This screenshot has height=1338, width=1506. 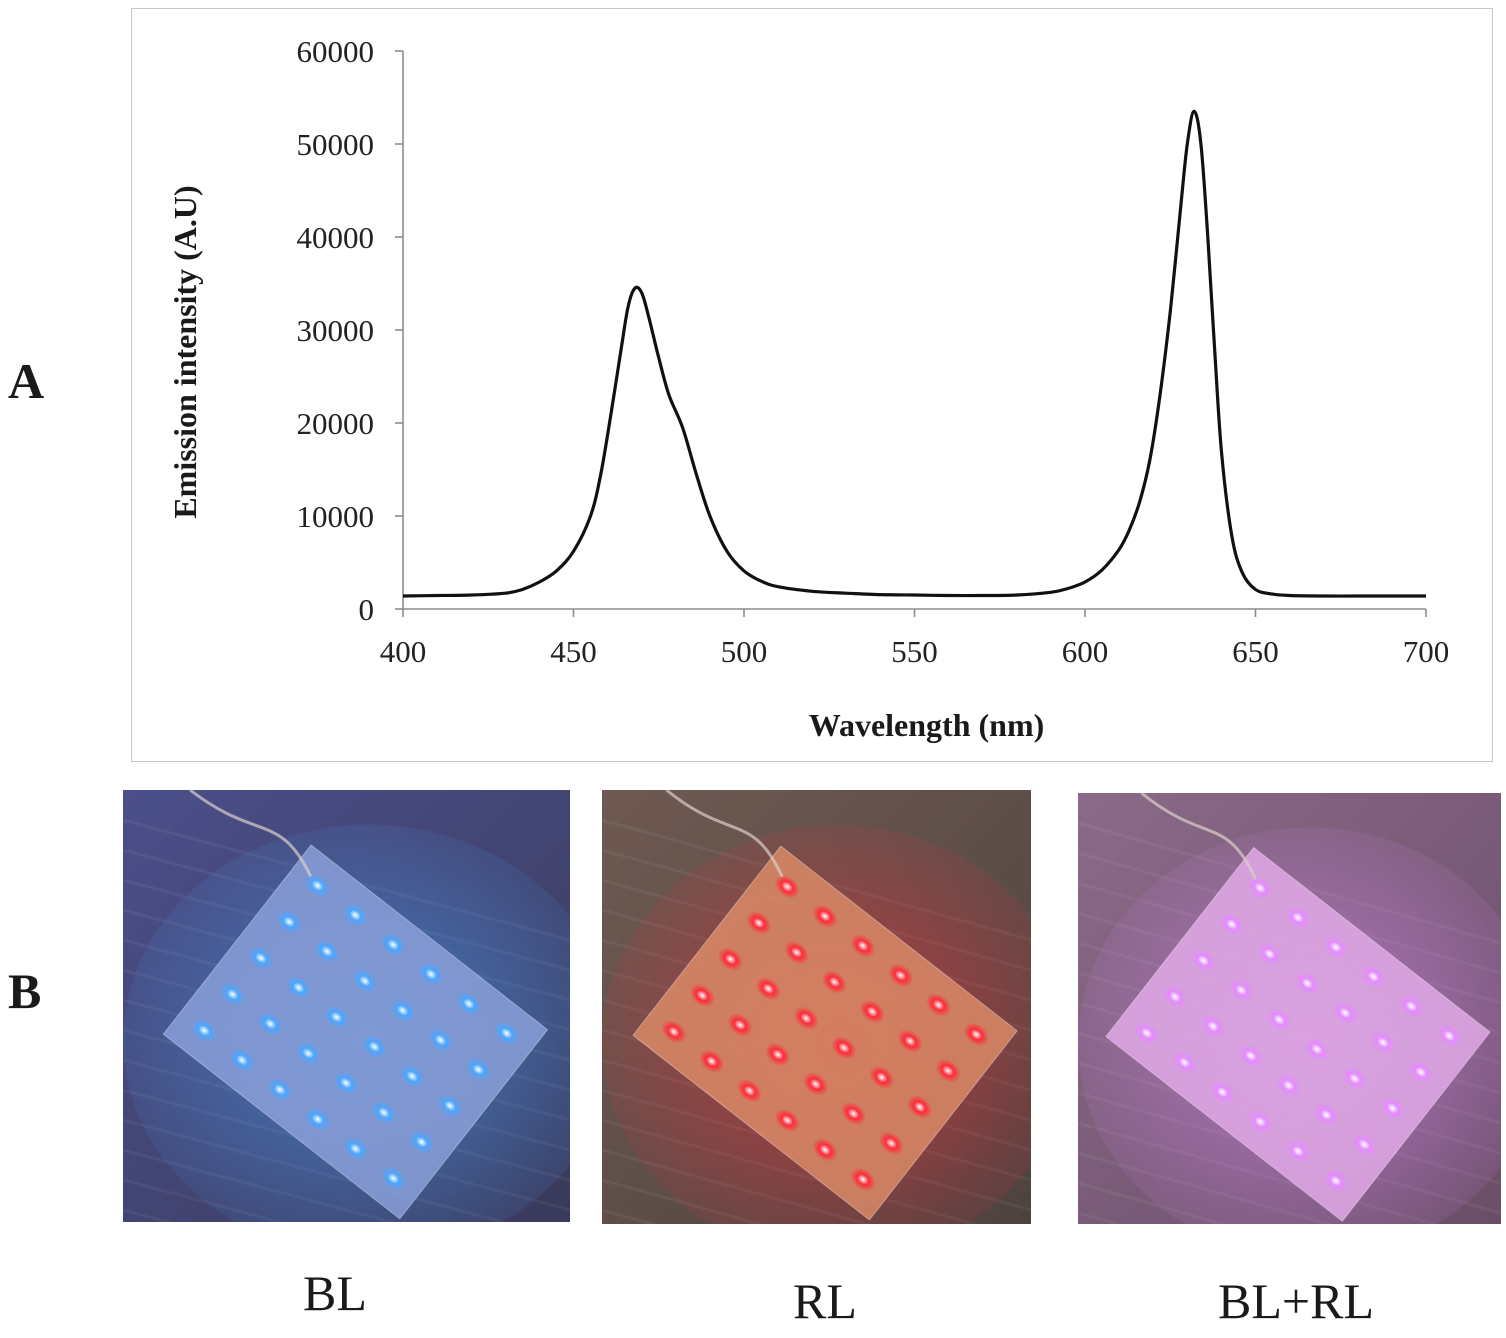 I want to click on x-tick-label: 650, so click(x=1255, y=651).